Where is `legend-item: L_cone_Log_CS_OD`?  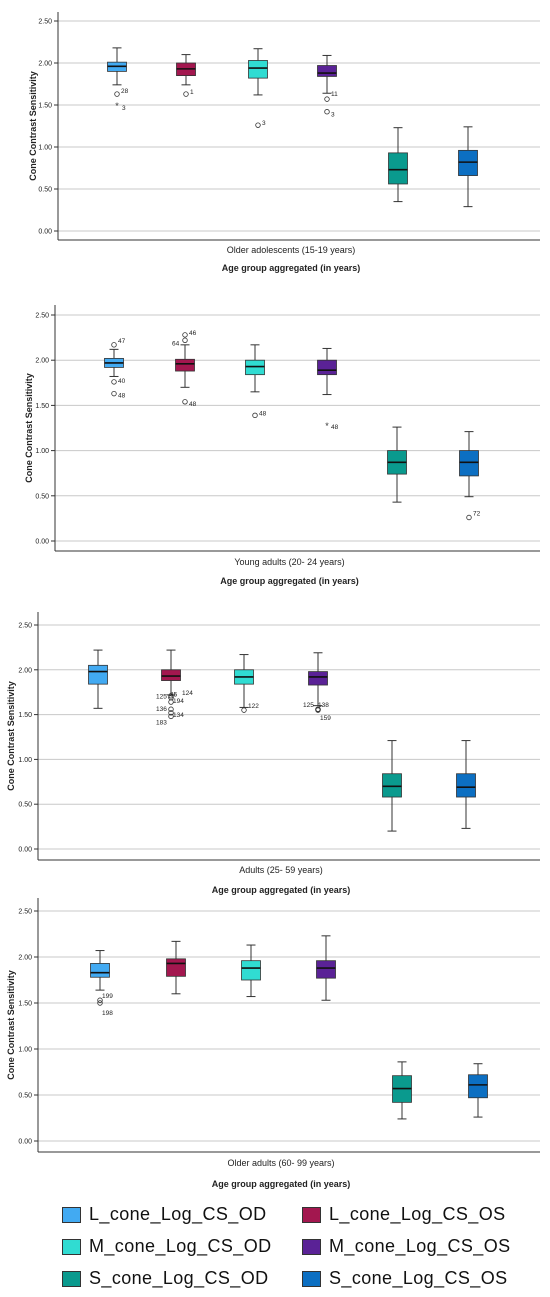 legend-item: L_cone_Log_CS_OD is located at coordinates (164, 1214).